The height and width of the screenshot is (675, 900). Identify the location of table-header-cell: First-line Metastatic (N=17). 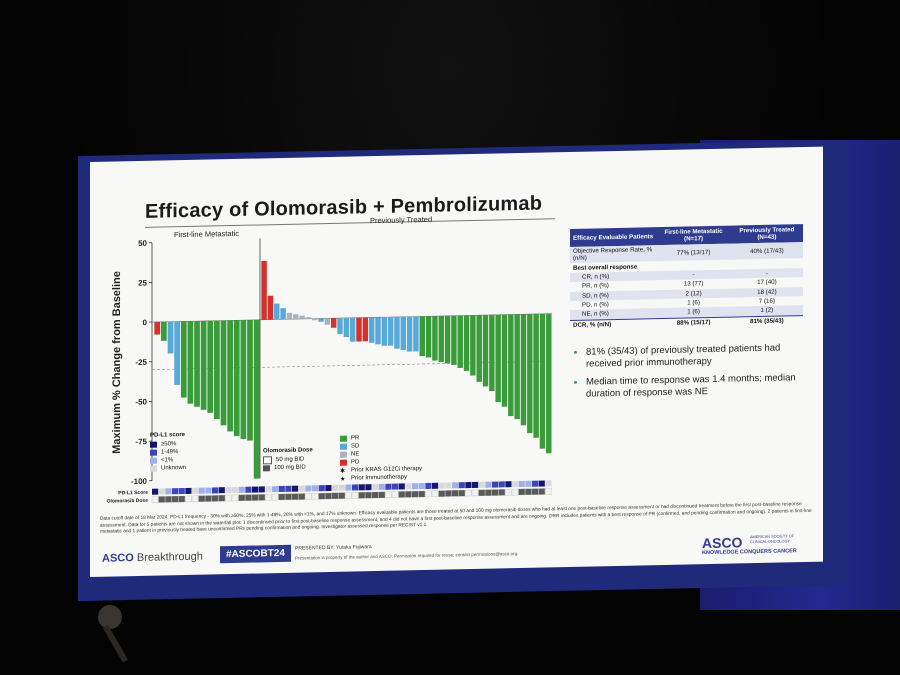
(693, 235).